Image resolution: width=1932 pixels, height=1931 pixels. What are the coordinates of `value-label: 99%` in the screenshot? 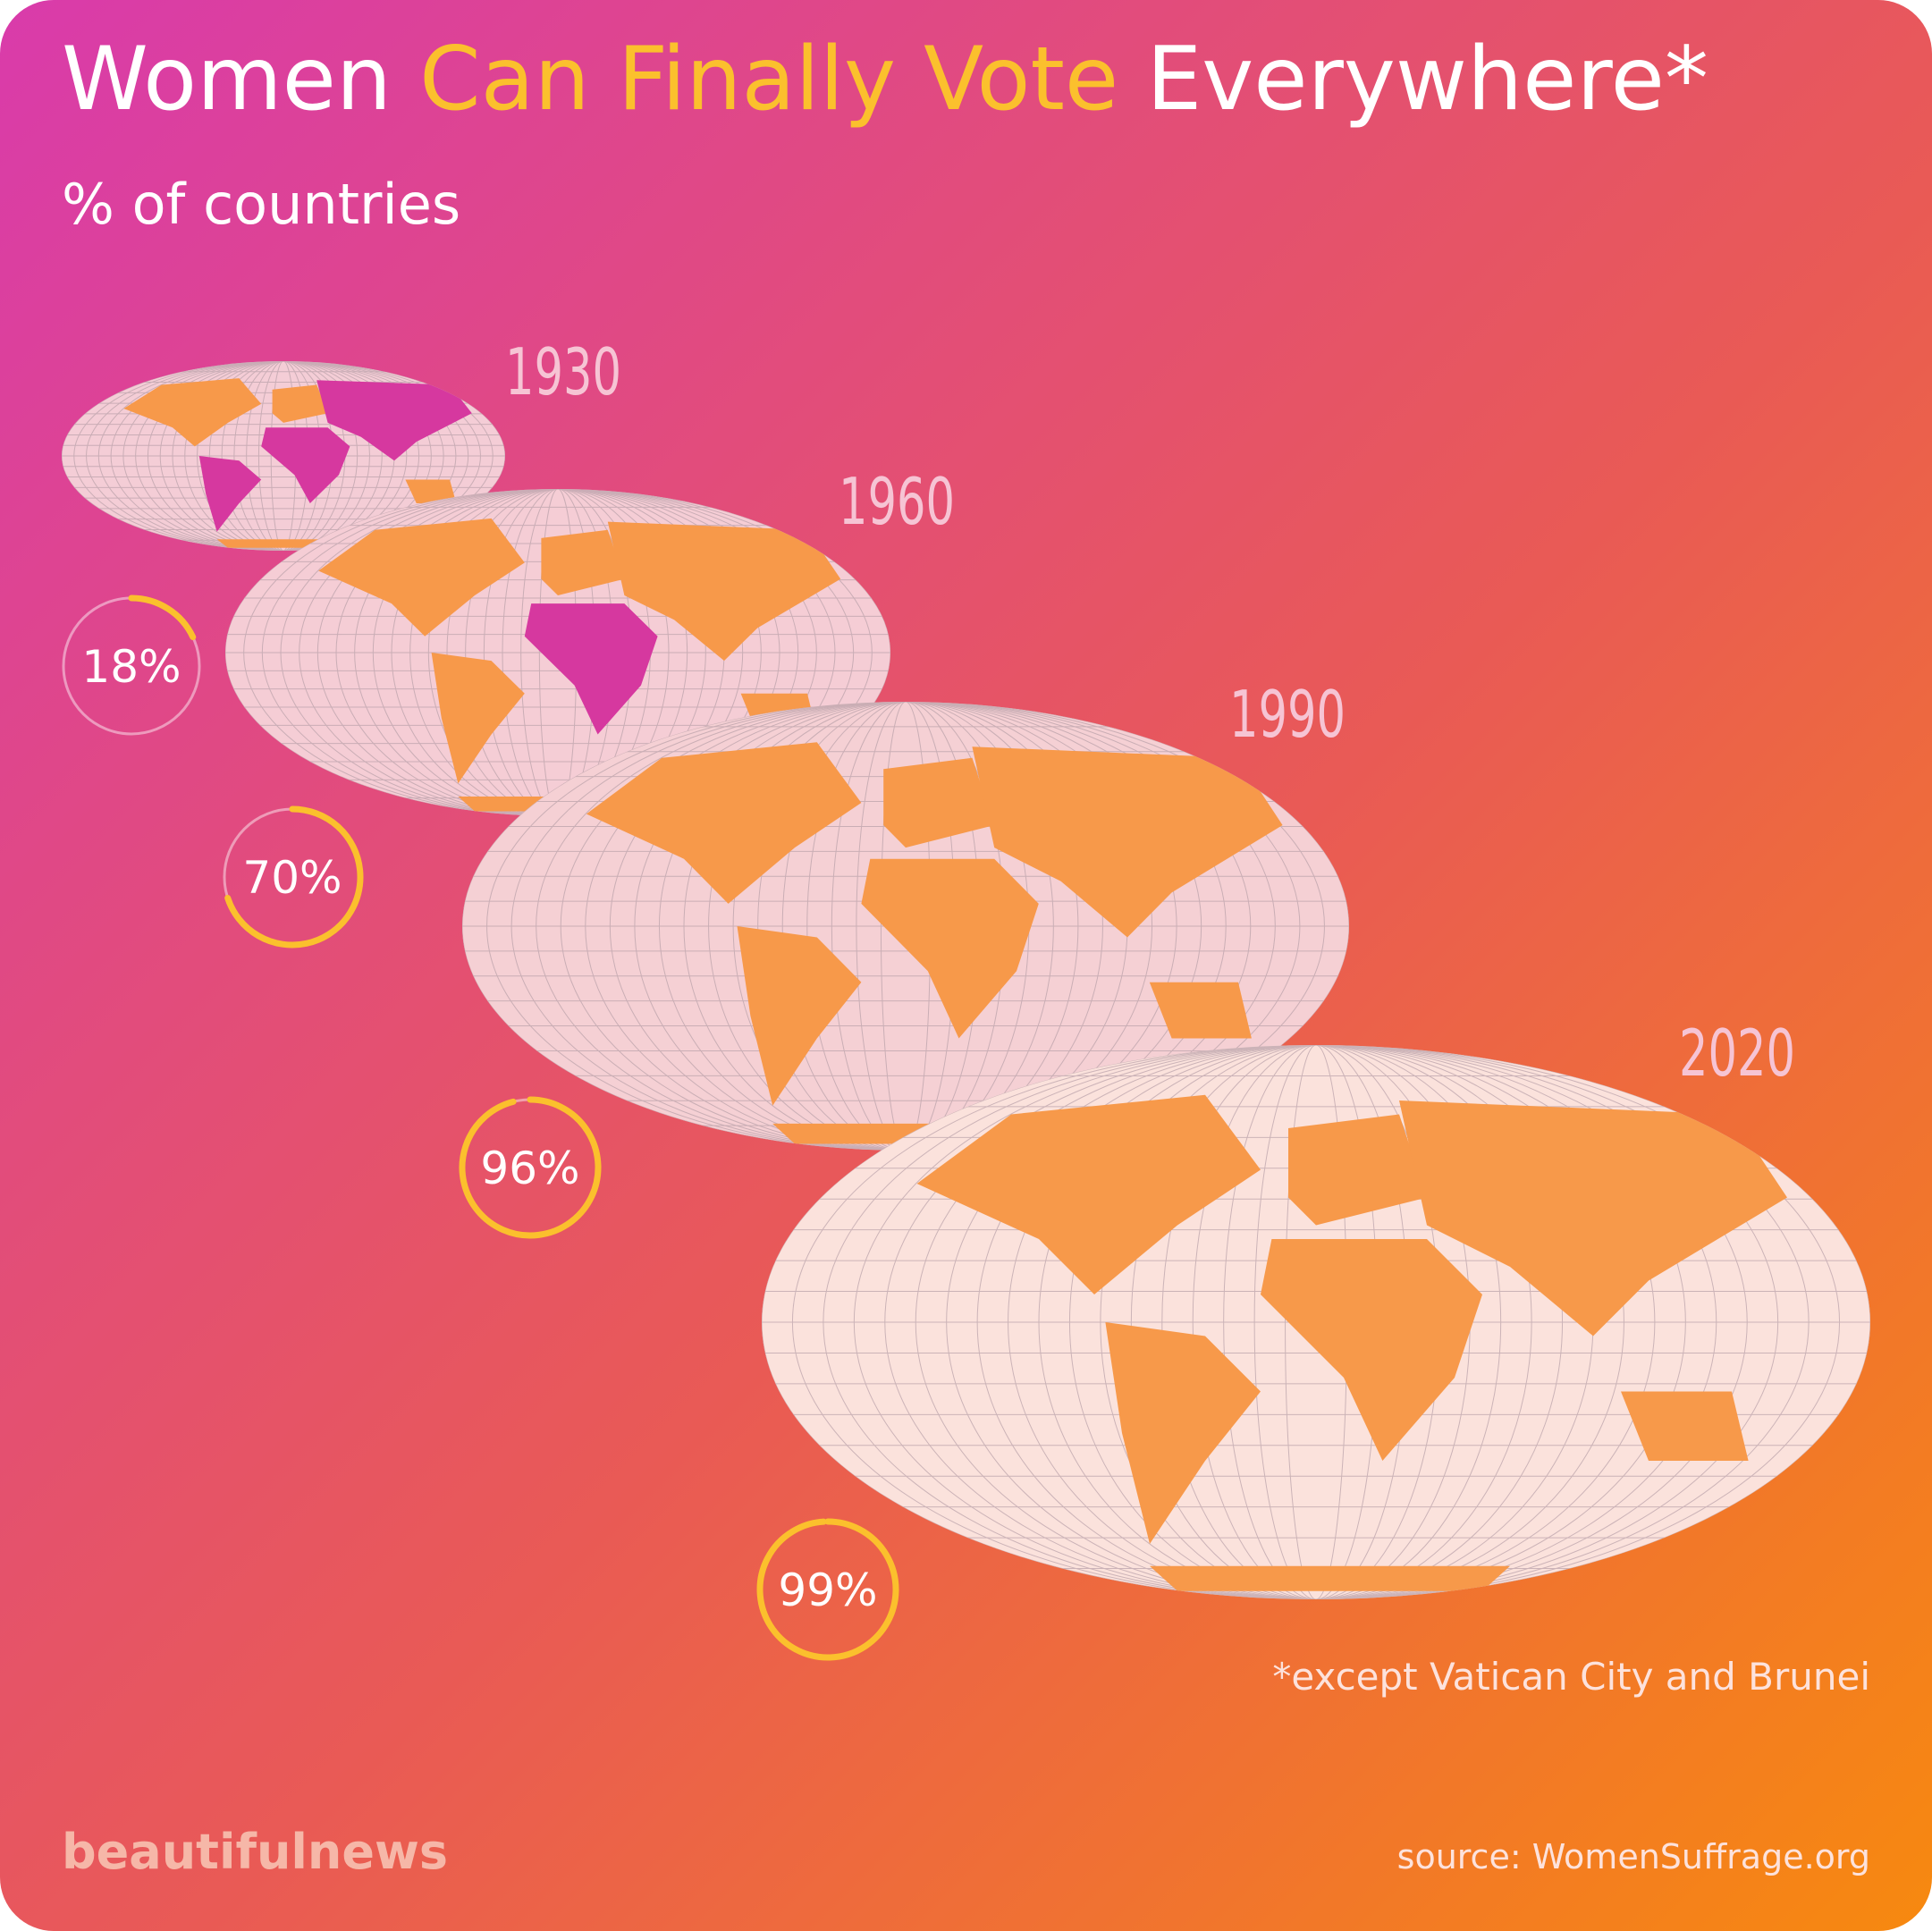 It's located at (827, 1590).